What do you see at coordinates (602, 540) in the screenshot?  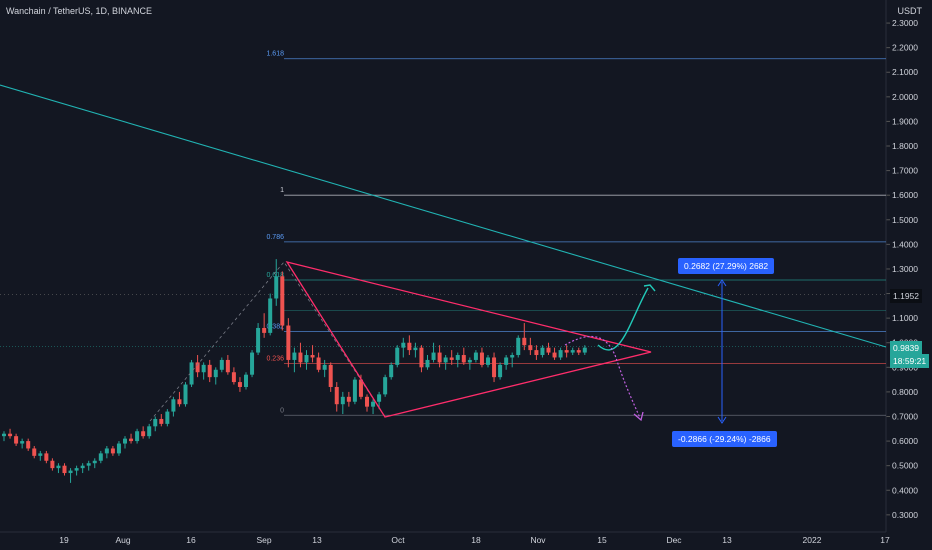 I see `x-tick-label: 15` at bounding box center [602, 540].